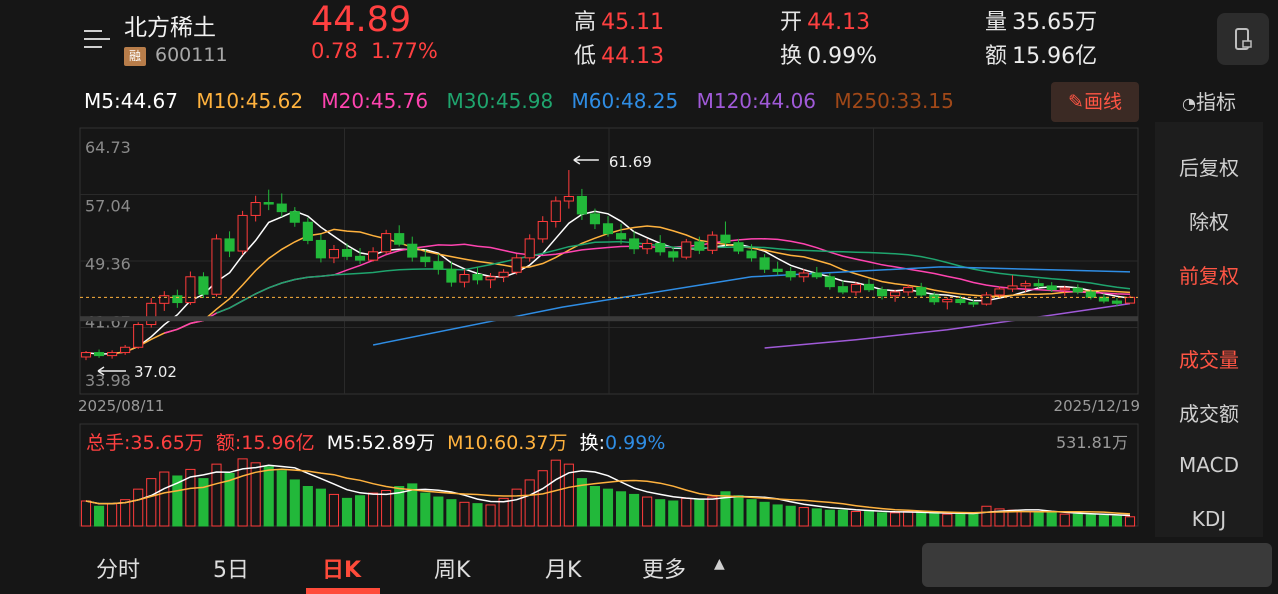 The height and width of the screenshot is (594, 1278). Describe the element at coordinates (170, 28) in the screenshot. I see `stock-name: 北方稀土` at that location.